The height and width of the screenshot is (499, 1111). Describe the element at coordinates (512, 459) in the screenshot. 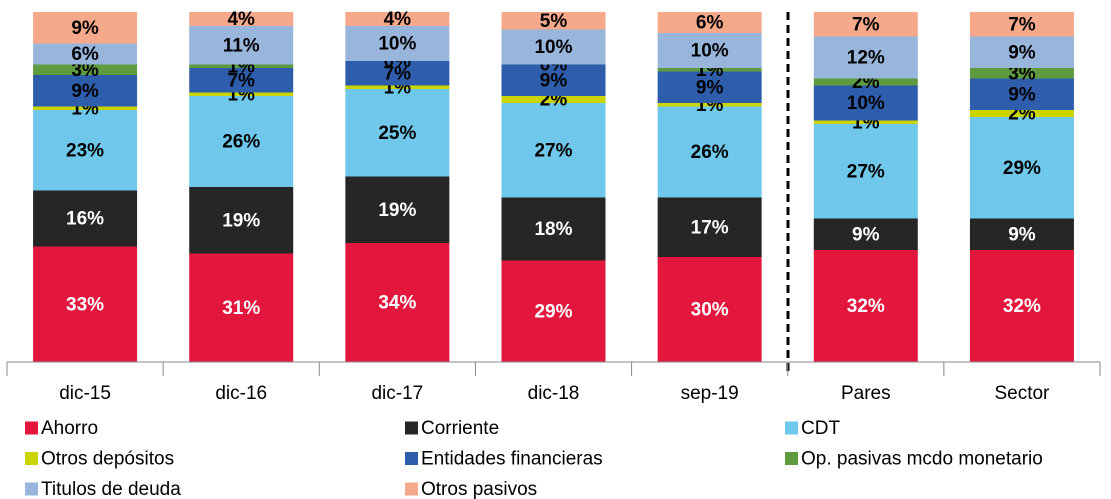

I see `legend-label: Entidades financieras` at that location.